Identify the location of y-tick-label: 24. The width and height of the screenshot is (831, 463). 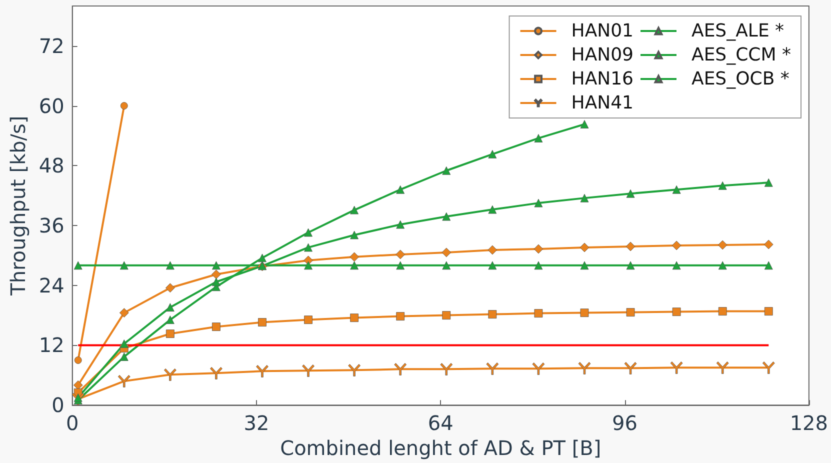
(51, 285).